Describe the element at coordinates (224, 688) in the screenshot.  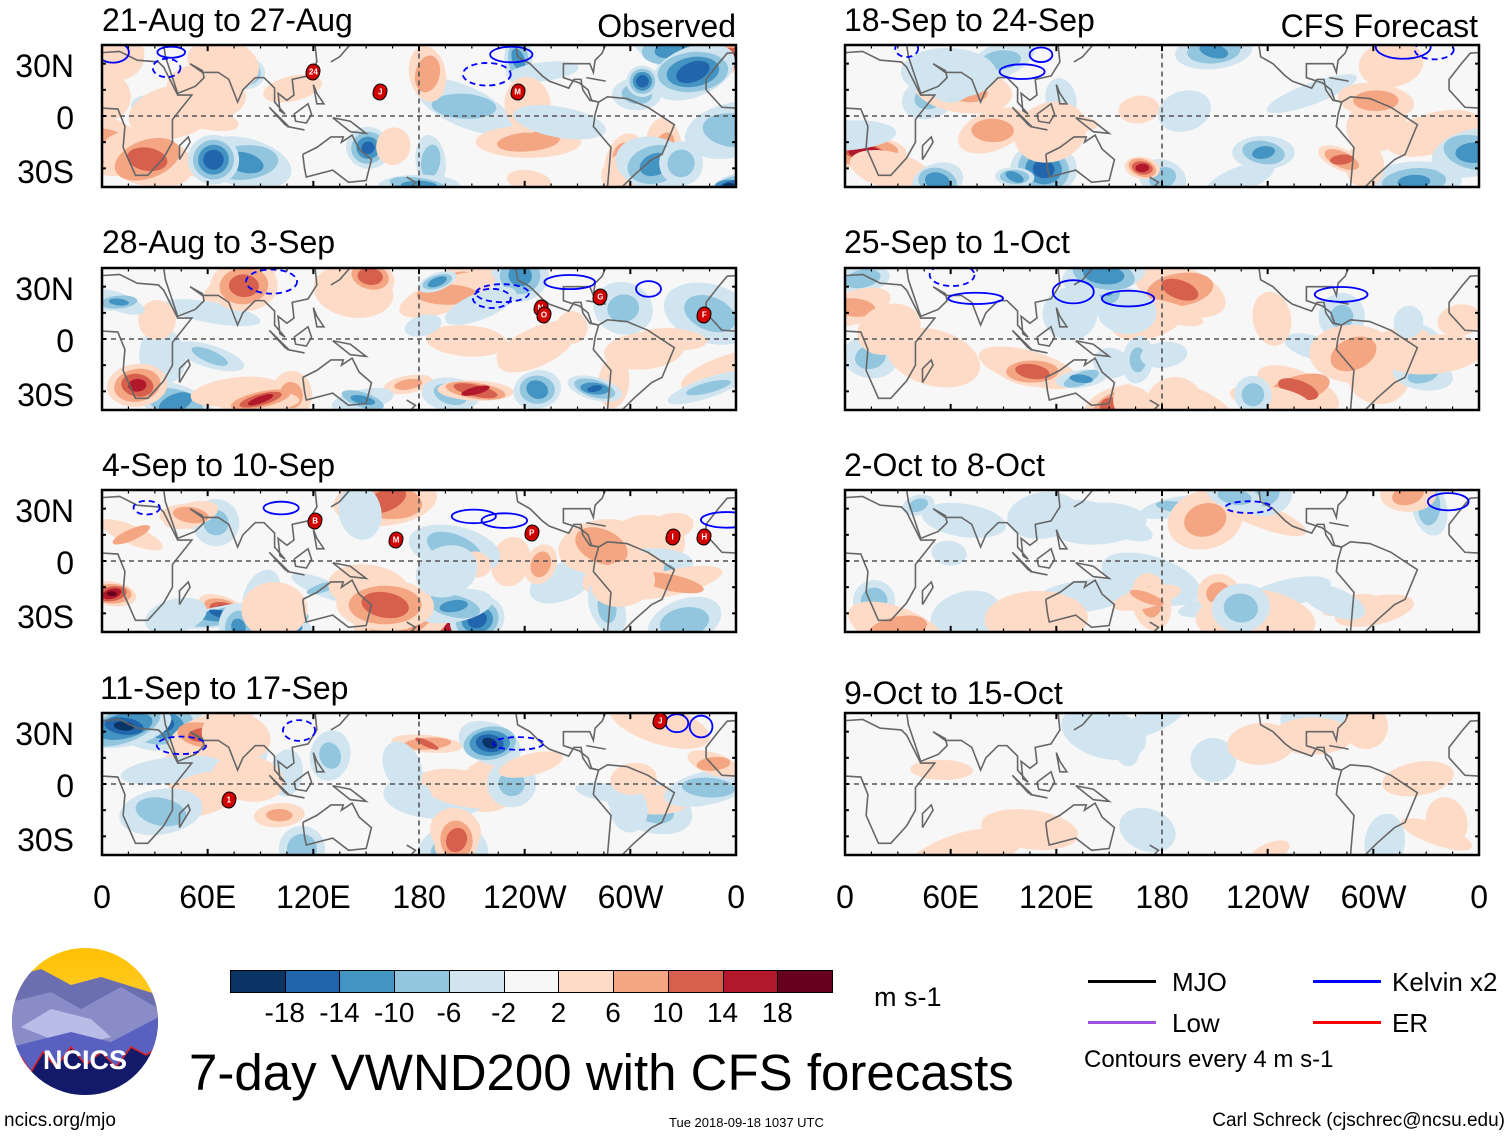
I see `panel-title: 11-Sep to 17-Sep` at that location.